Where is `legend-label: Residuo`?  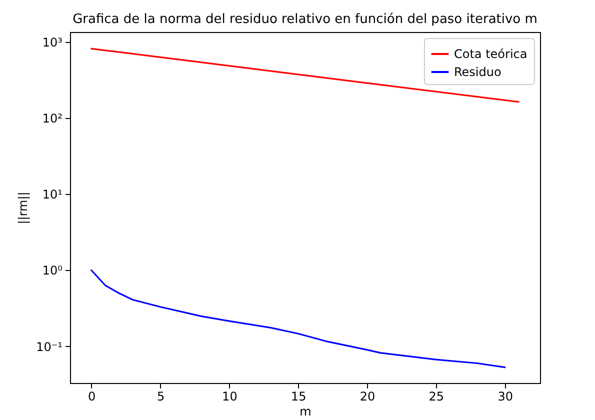 legend-label: Residuo is located at coordinates (478, 72).